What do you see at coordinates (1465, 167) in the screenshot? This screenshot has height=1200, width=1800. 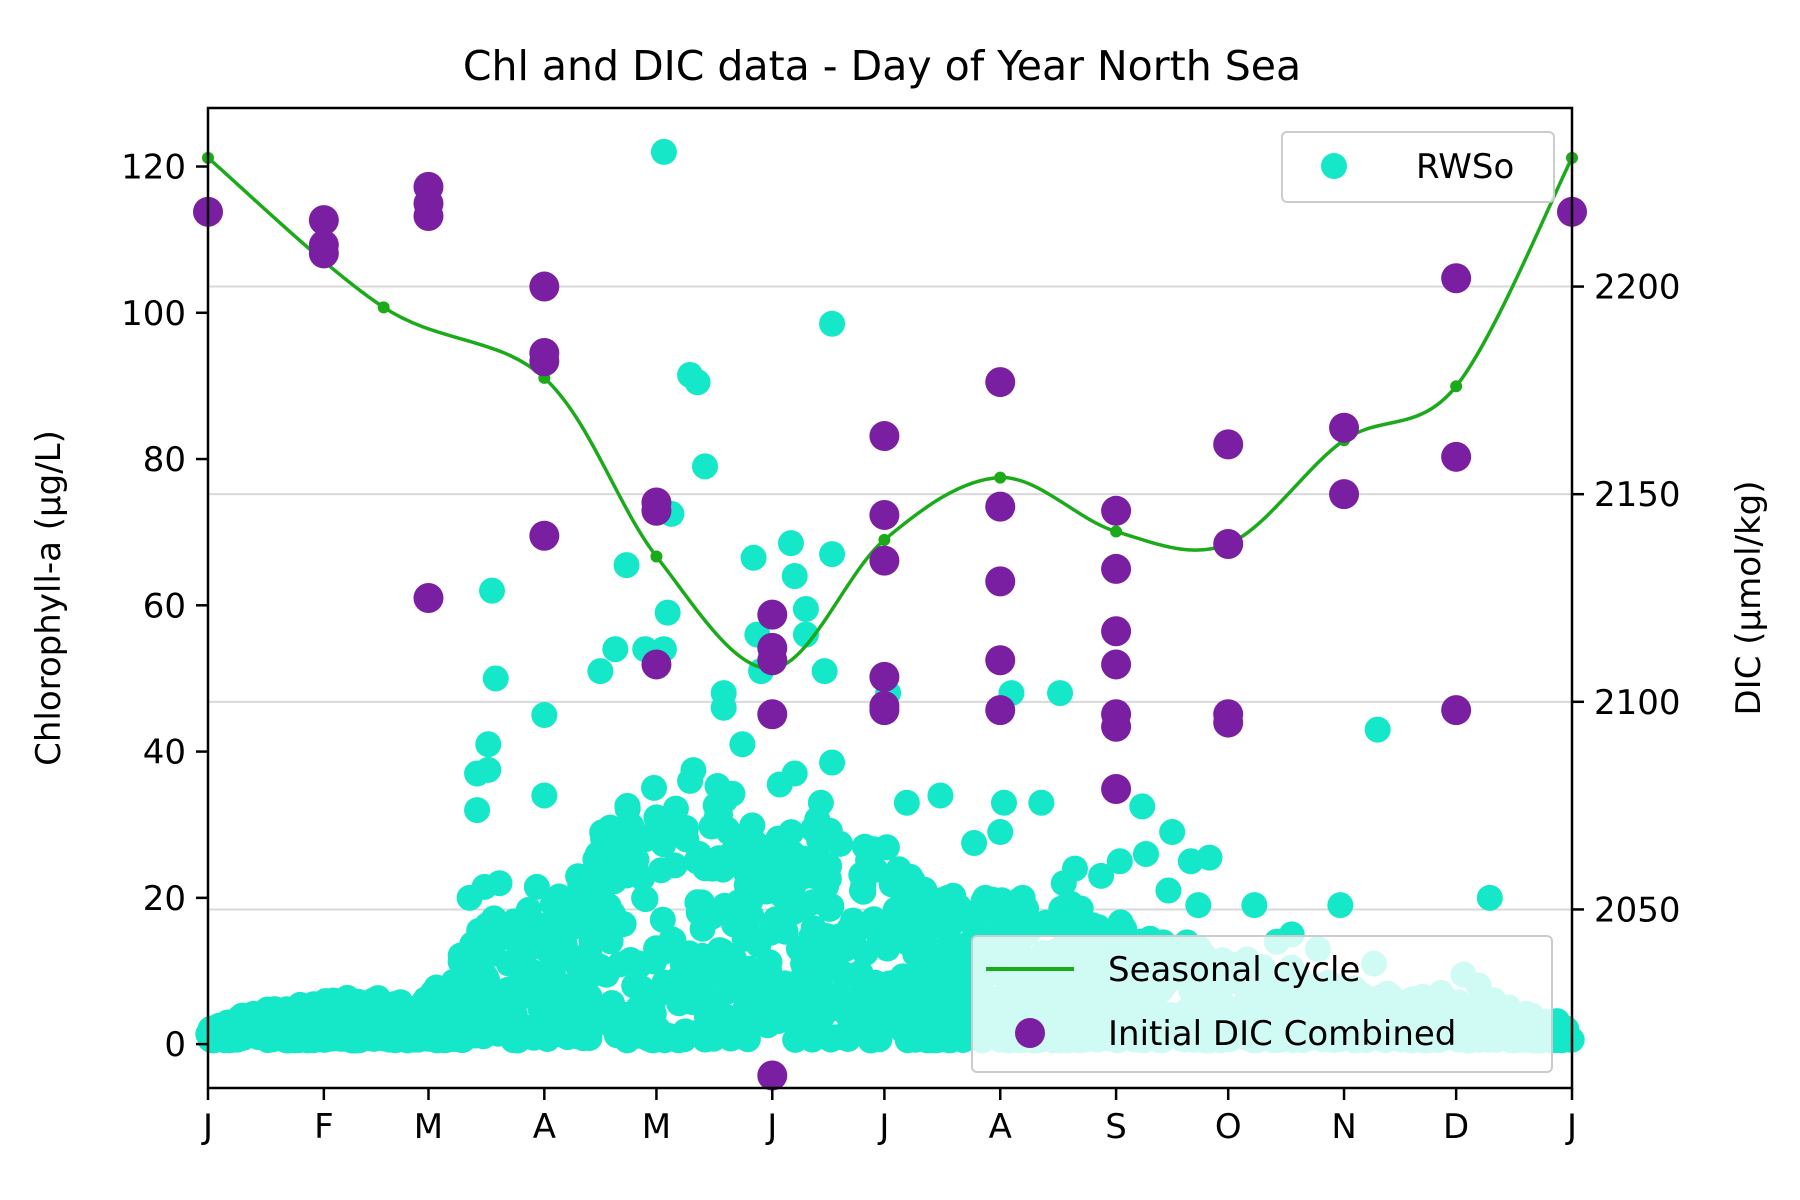 I see `legend-rwso-label: RWSo` at bounding box center [1465, 167].